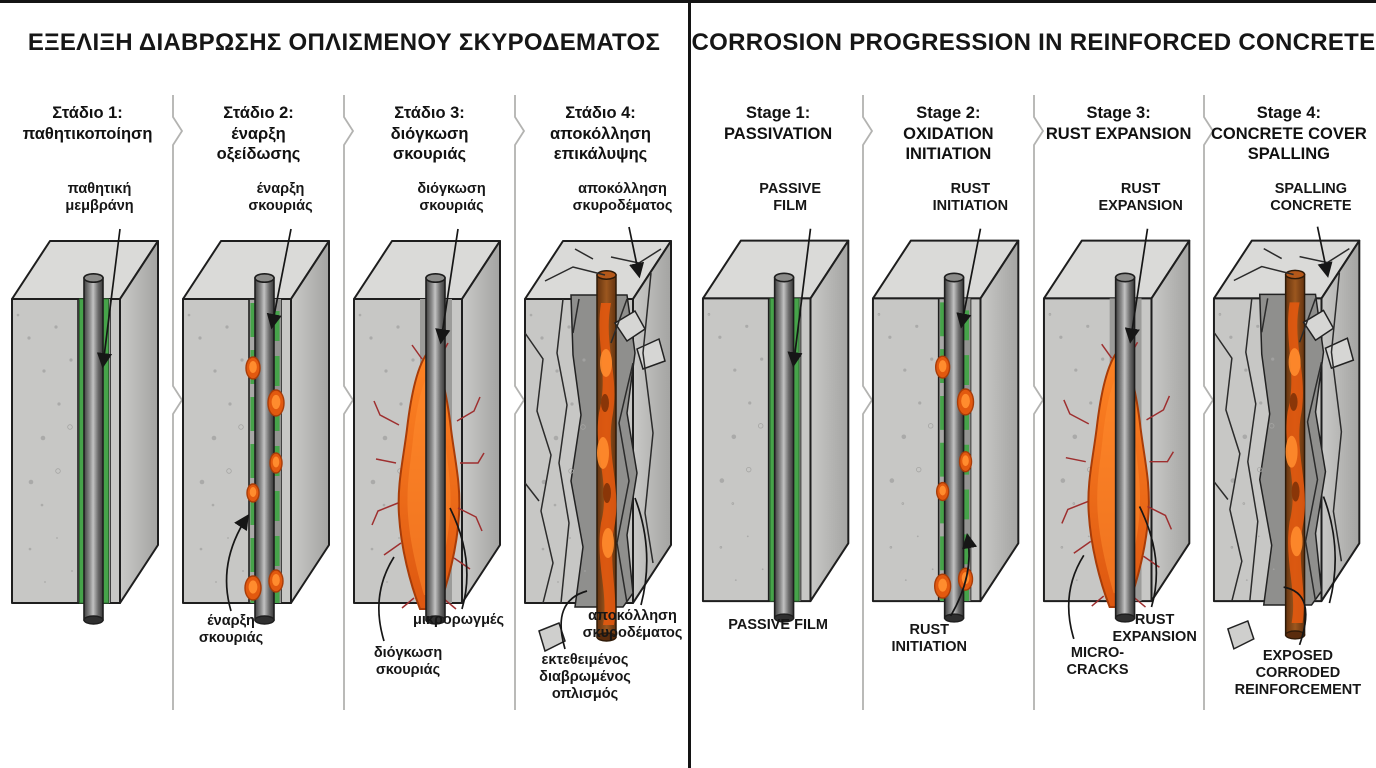 This screenshot has width=1376, height=768. What do you see at coordinates (1118, 113) in the screenshot?
I see `stage-label: Stage 3:` at bounding box center [1118, 113].